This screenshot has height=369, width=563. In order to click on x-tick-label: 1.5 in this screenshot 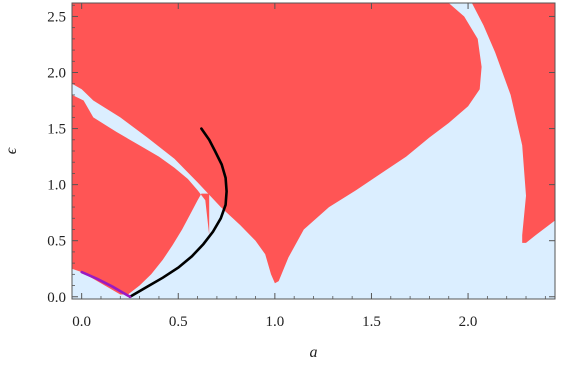, I will do `click(371, 322)`.